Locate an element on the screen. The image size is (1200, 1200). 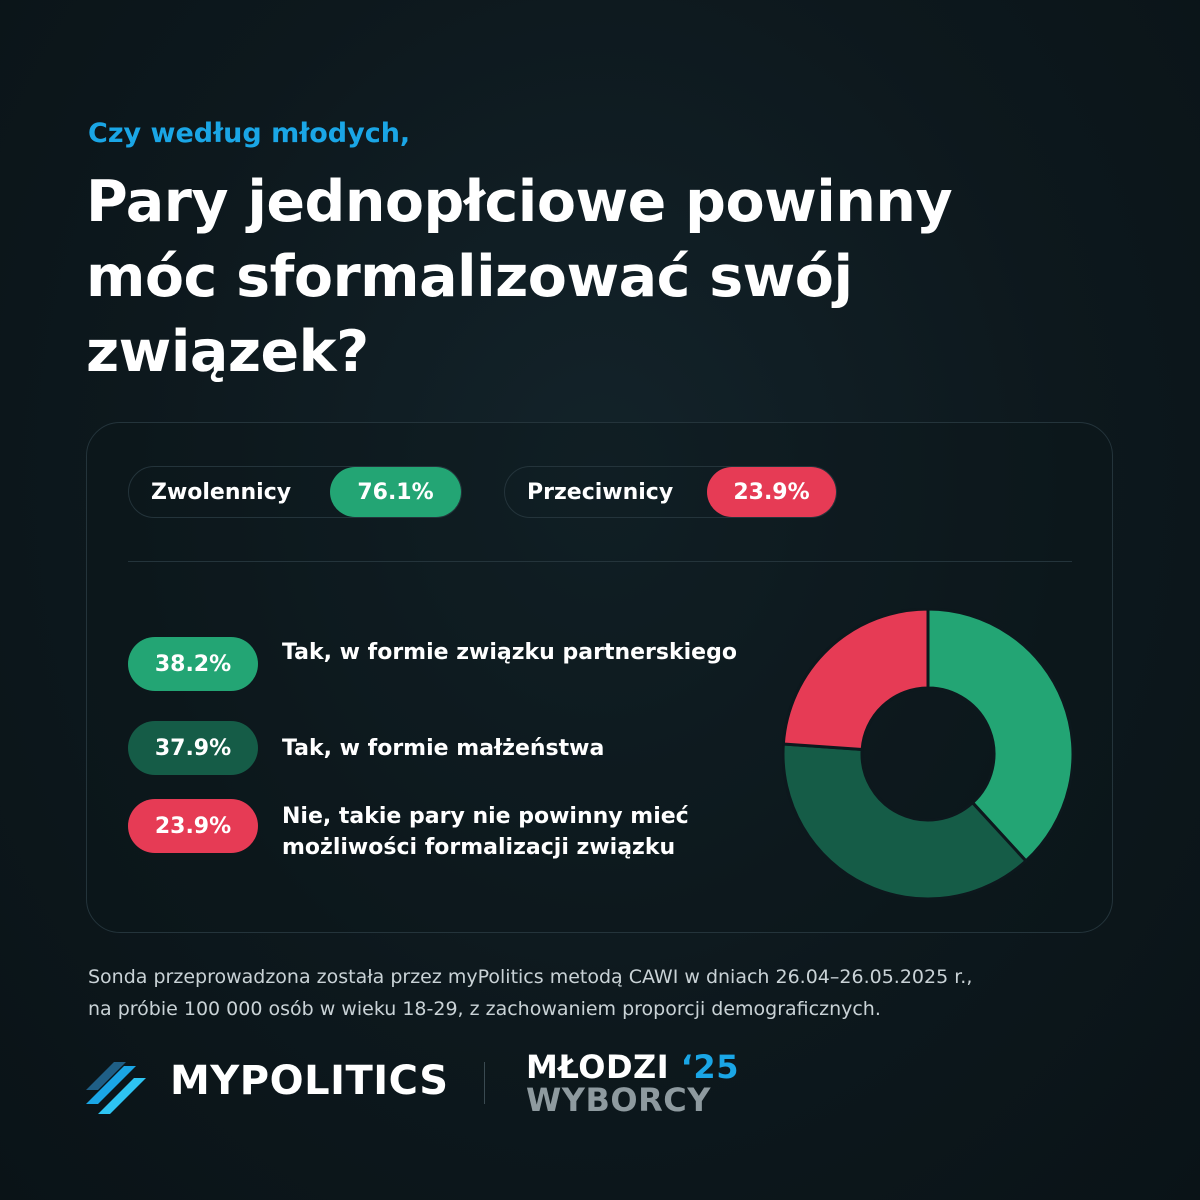
logo-separator is located at coordinates (484, 1083).